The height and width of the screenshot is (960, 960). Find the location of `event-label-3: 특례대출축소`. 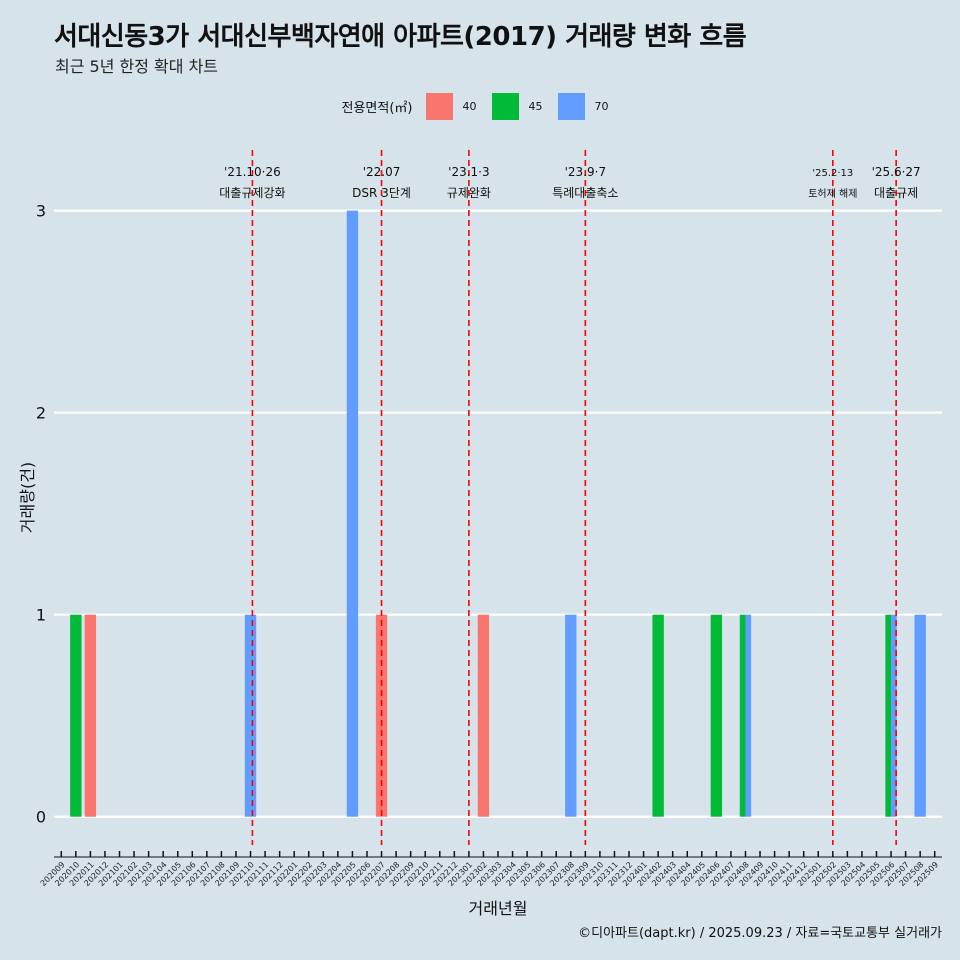

event-label-3: 특례대출축소 is located at coordinates (585, 193).